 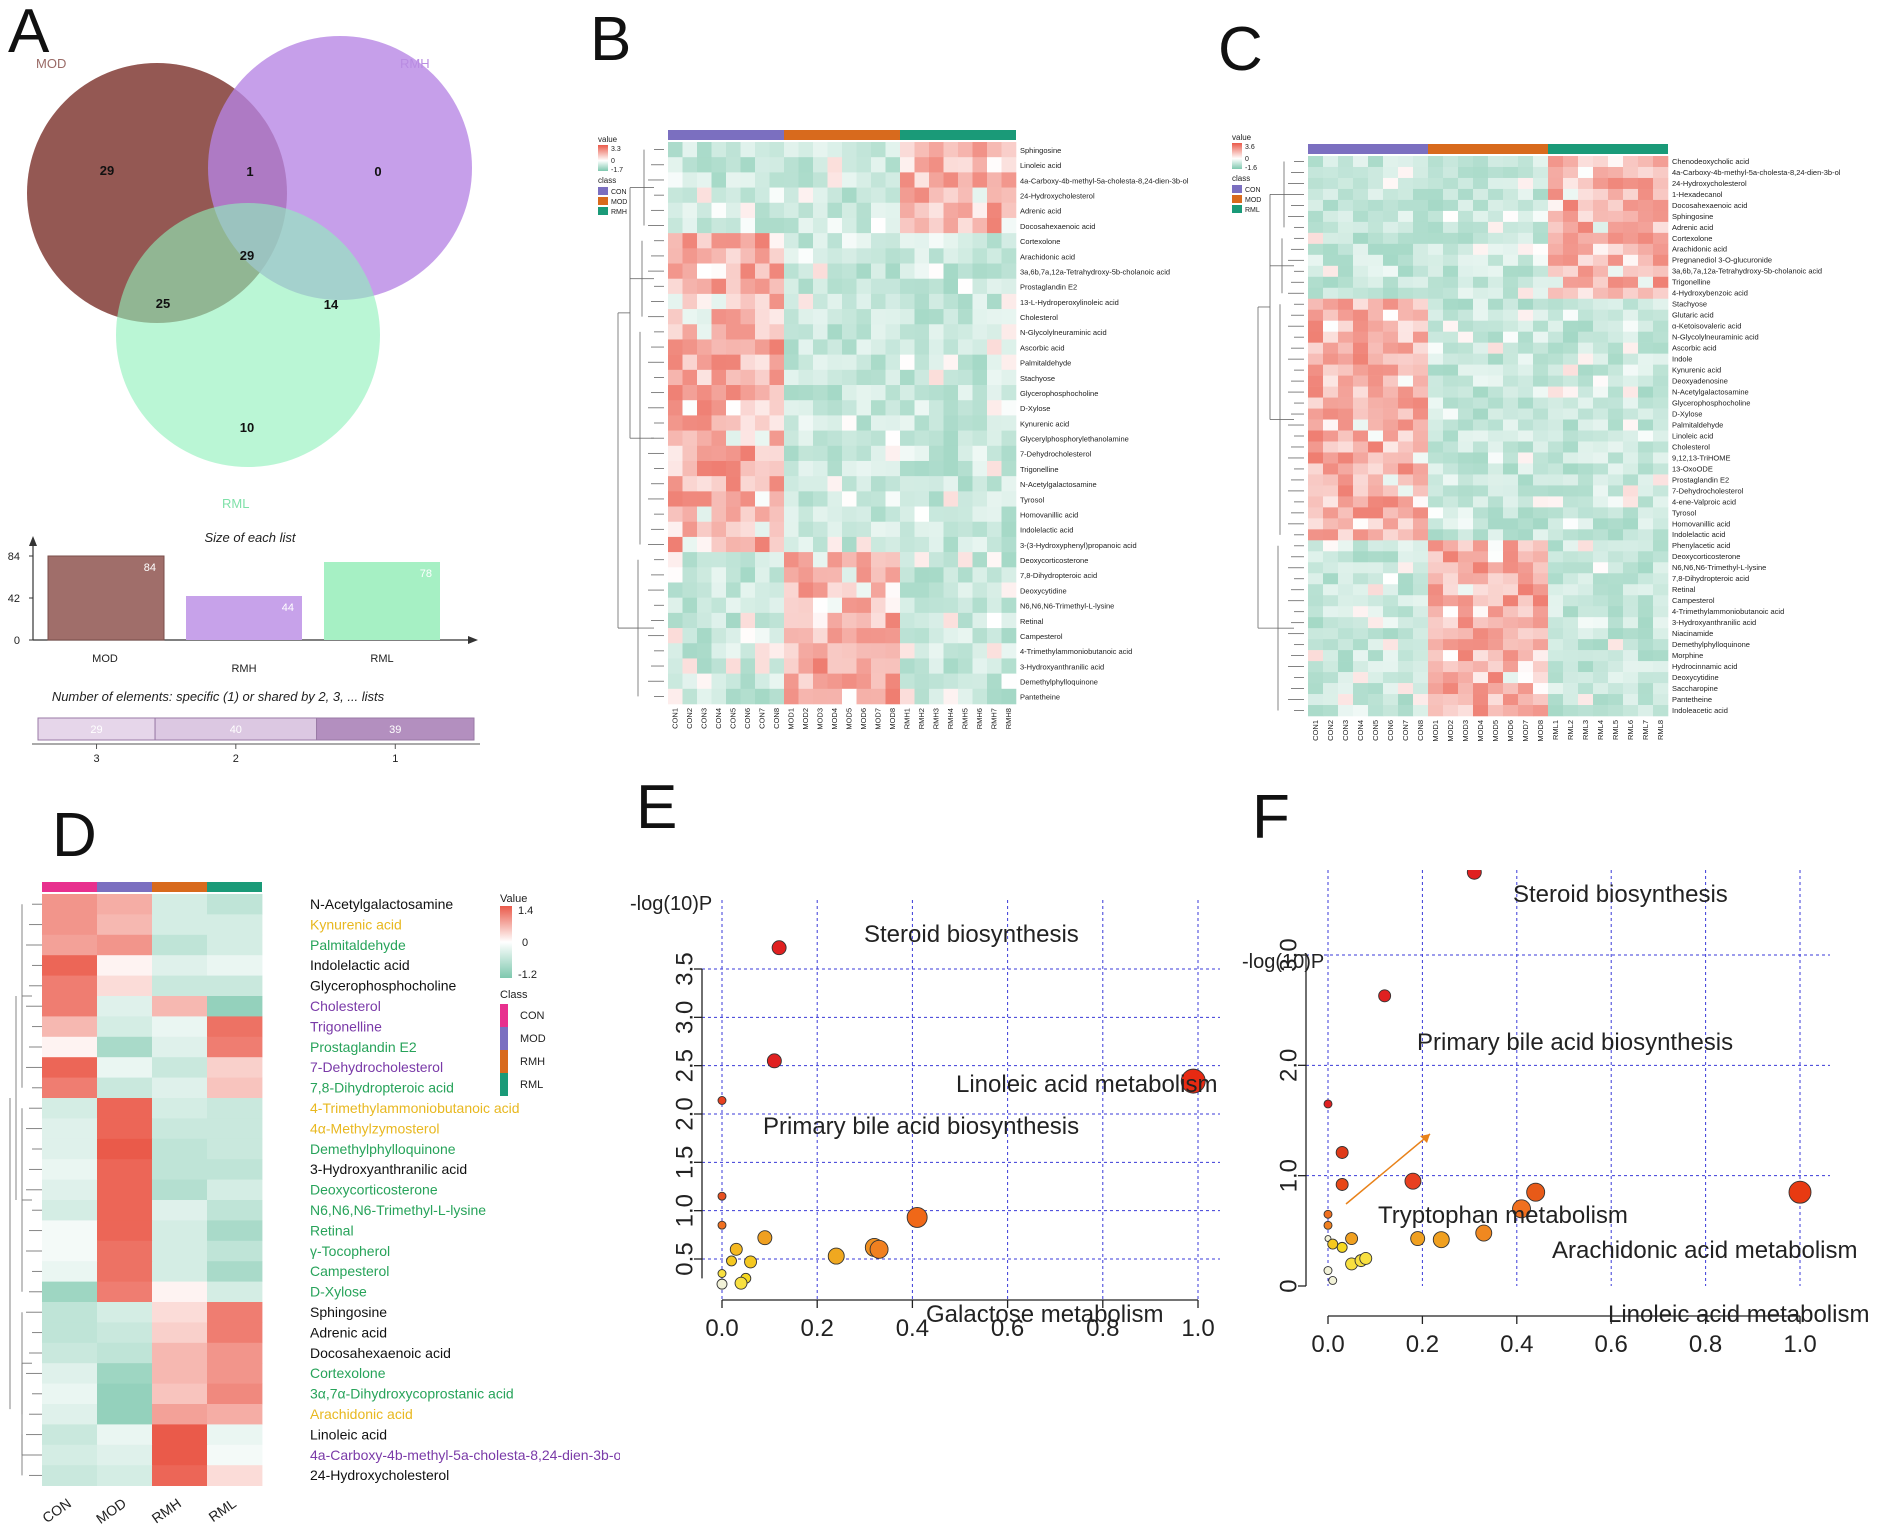 I want to click on class-bar-con, so click(x=69, y=887).